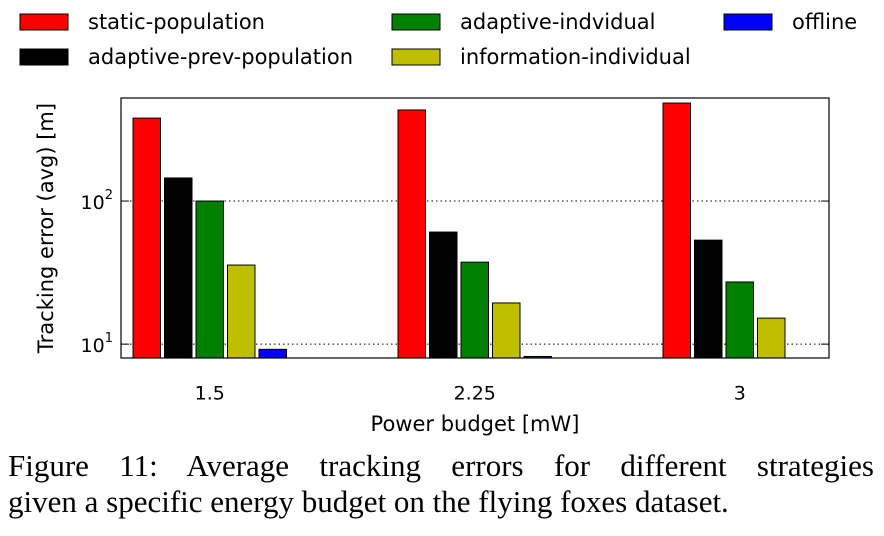 The height and width of the screenshot is (536, 884). What do you see at coordinates (475, 394) in the screenshot?
I see `x-tick-label: 2.25` at bounding box center [475, 394].